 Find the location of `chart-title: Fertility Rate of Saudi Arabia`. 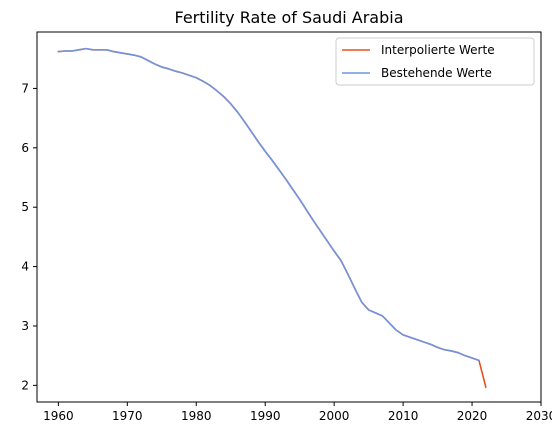

chart-title: Fertility Rate of Saudi Arabia is located at coordinates (289, 17).